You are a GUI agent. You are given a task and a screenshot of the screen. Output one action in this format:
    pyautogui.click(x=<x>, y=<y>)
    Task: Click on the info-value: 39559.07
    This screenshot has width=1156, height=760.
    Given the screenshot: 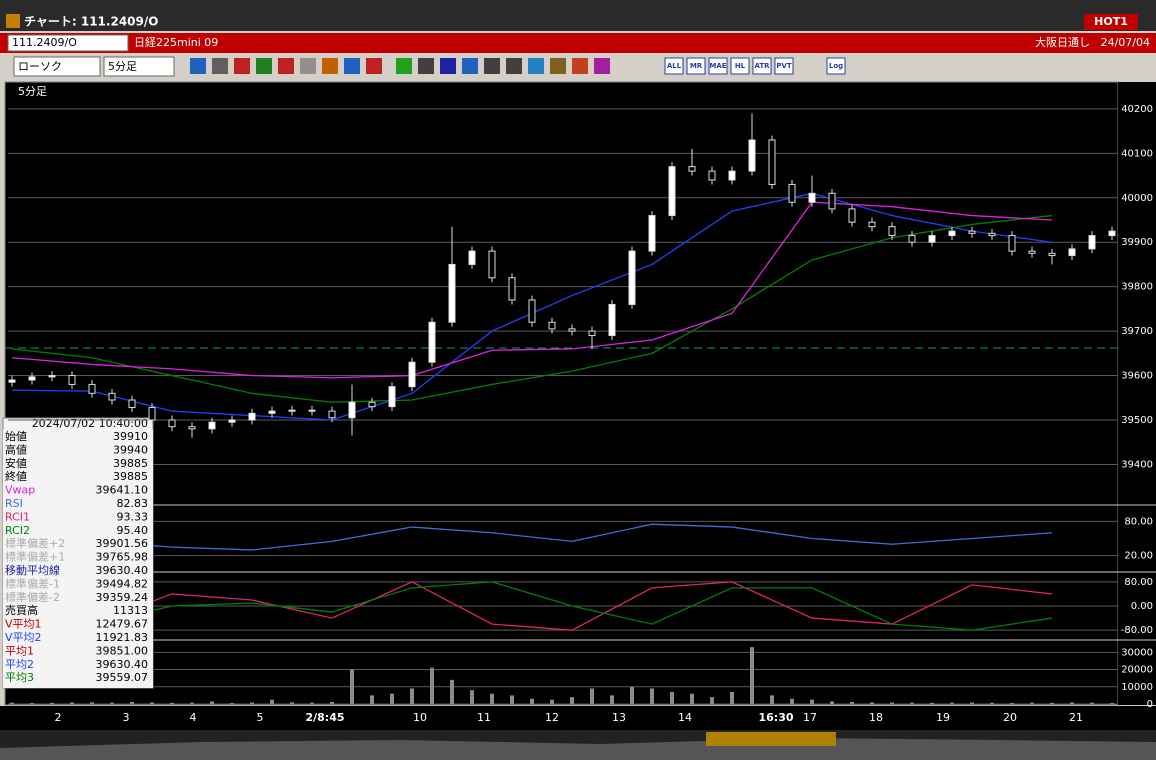 What is the action you would take?
    pyautogui.click(x=122, y=677)
    